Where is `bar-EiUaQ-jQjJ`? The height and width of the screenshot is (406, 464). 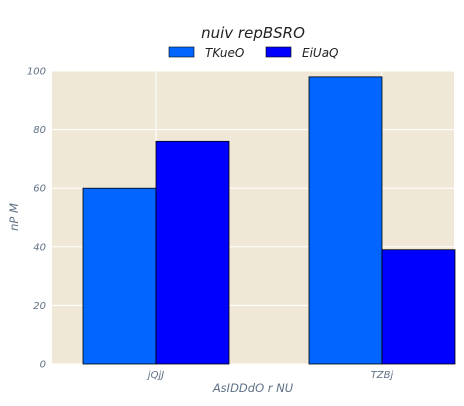 bar-EiUaQ-jQjJ is located at coordinates (192, 252).